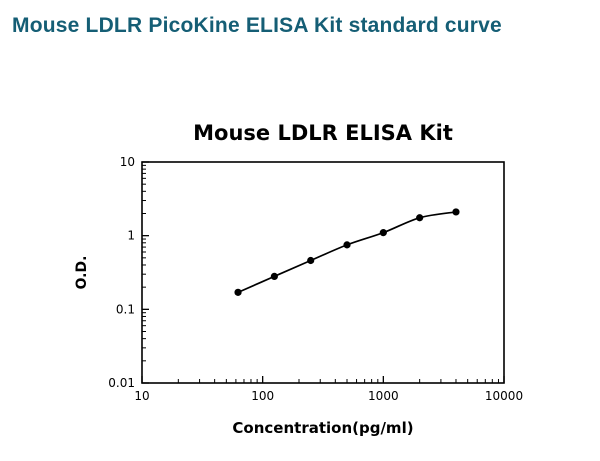  What do you see at coordinates (141, 396) in the screenshot?
I see `x-tick-label: 10` at bounding box center [141, 396].